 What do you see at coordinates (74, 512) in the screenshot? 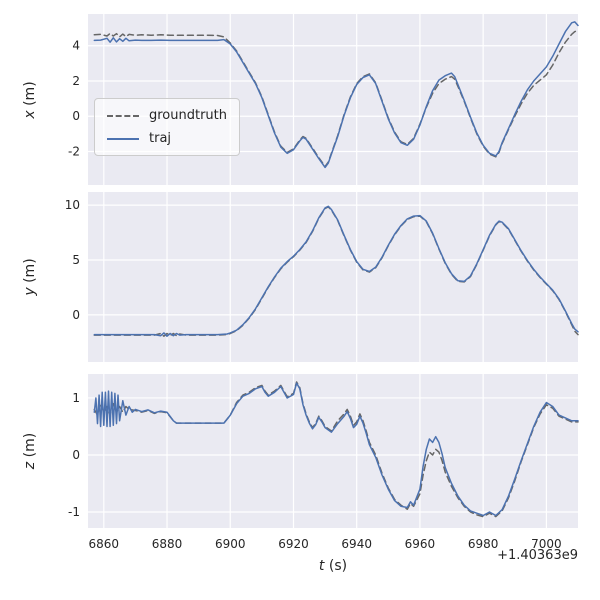
I see `svg-text: -1` at bounding box center [74, 512].